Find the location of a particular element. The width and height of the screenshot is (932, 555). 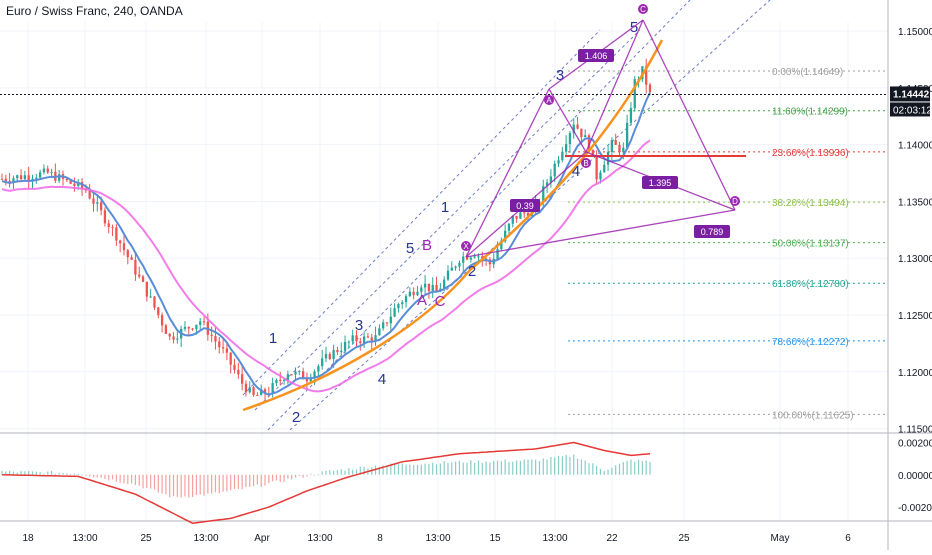

harmonic-point-marker is located at coordinates (586, 163).